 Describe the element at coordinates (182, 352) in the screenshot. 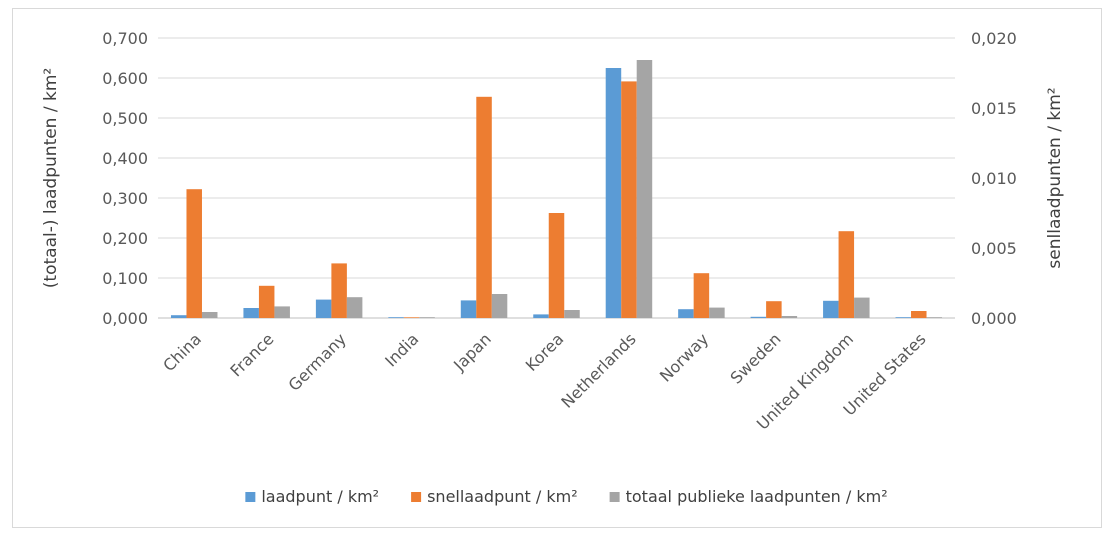

I see `x-tick-label: China` at that location.